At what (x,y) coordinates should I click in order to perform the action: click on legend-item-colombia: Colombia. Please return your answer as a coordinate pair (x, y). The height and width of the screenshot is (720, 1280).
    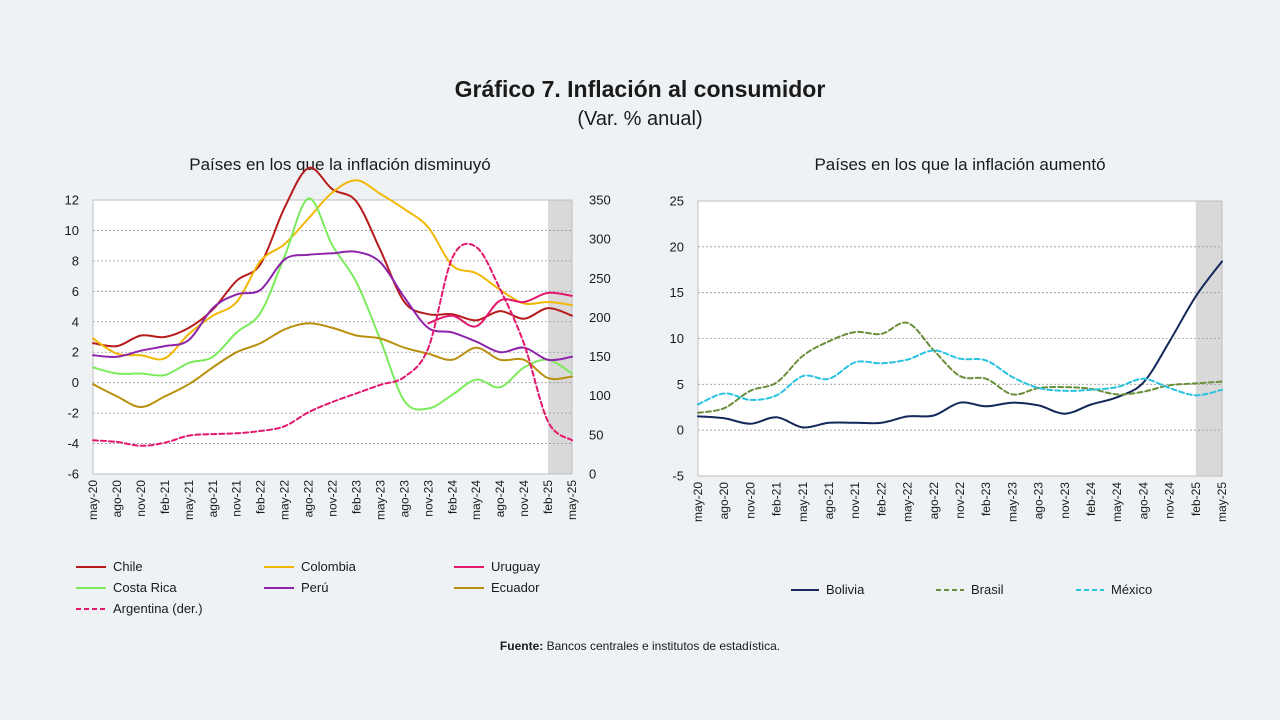
    Looking at the image, I should click on (309, 566).